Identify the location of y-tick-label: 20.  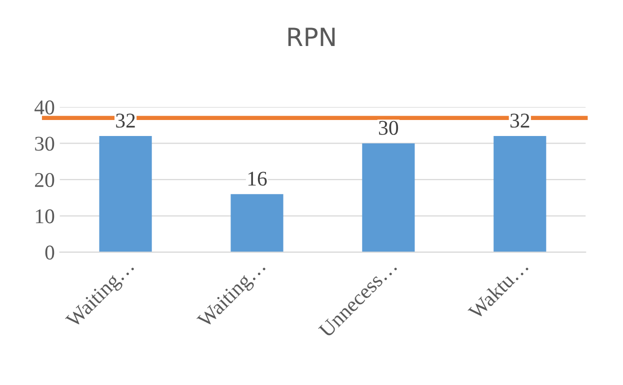
(44, 180).